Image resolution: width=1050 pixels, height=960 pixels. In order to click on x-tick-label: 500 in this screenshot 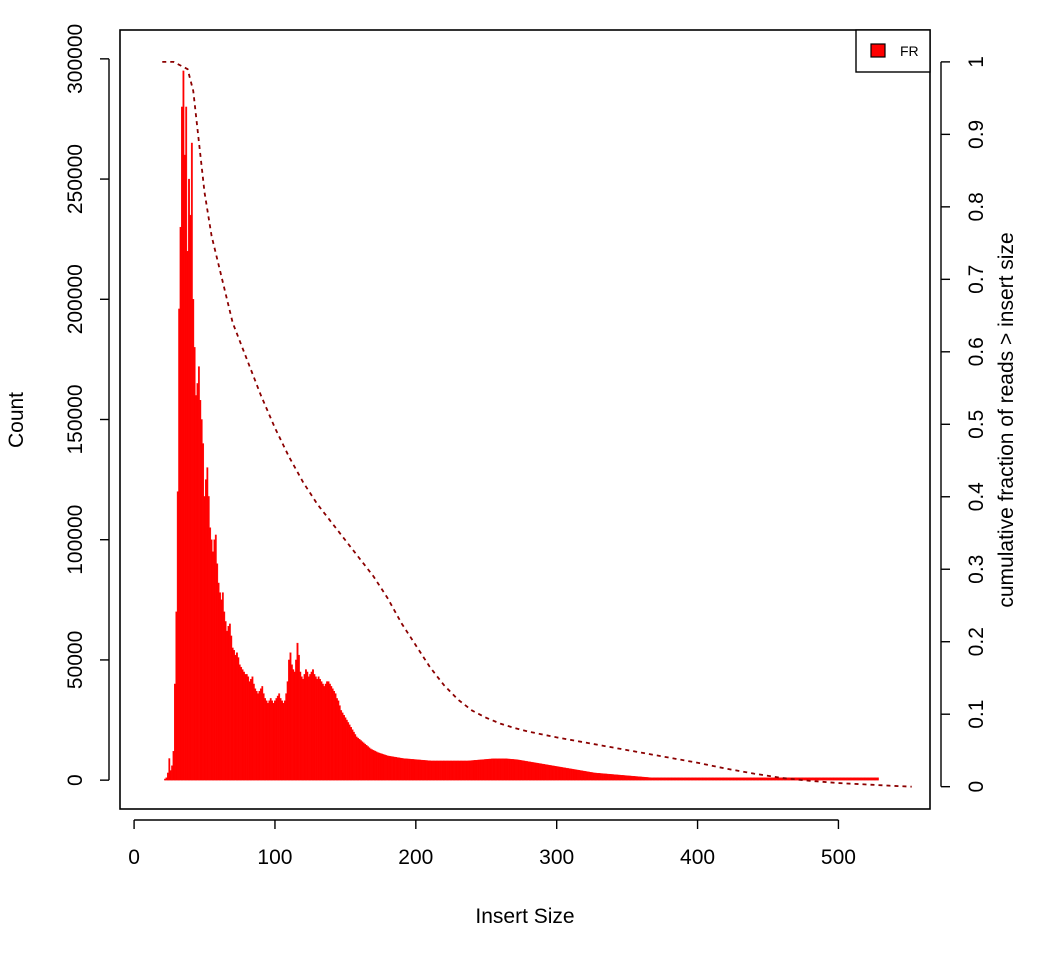, I will do `click(838, 857)`.